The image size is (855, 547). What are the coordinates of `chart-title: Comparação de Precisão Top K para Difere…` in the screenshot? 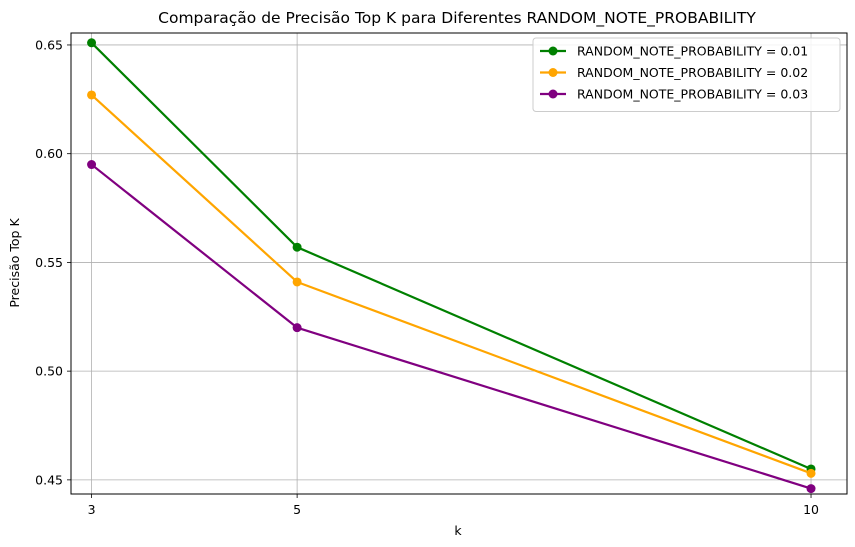 It's located at (457, 18).